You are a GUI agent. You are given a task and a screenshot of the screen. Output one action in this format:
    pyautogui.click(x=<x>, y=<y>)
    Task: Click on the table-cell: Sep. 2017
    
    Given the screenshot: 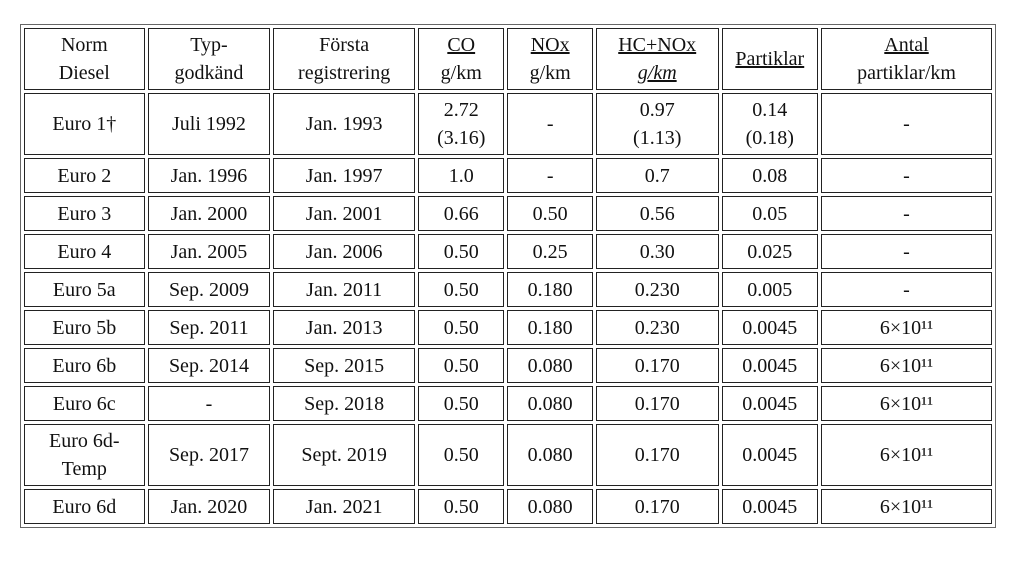 What is the action you would take?
    pyautogui.click(x=209, y=455)
    